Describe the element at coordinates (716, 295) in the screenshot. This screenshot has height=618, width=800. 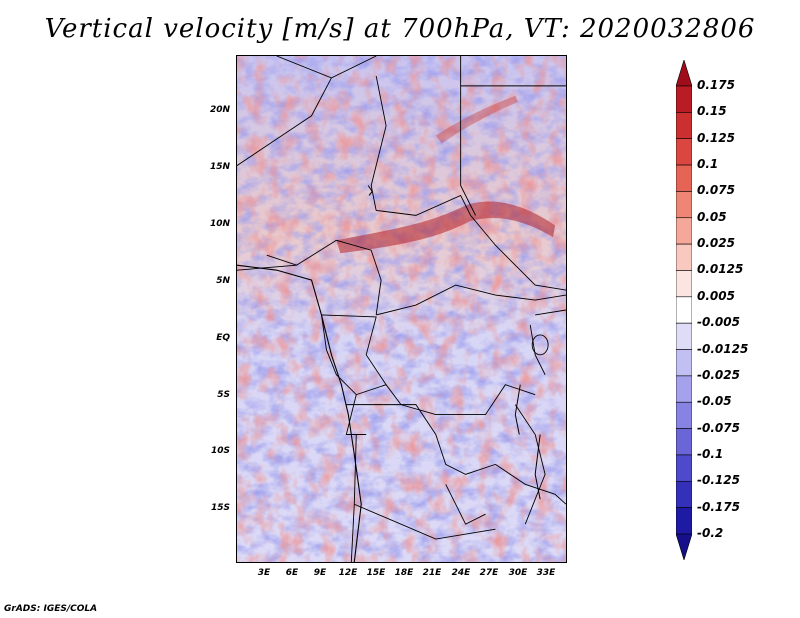
I see `colorbar-label: 0.005` at that location.